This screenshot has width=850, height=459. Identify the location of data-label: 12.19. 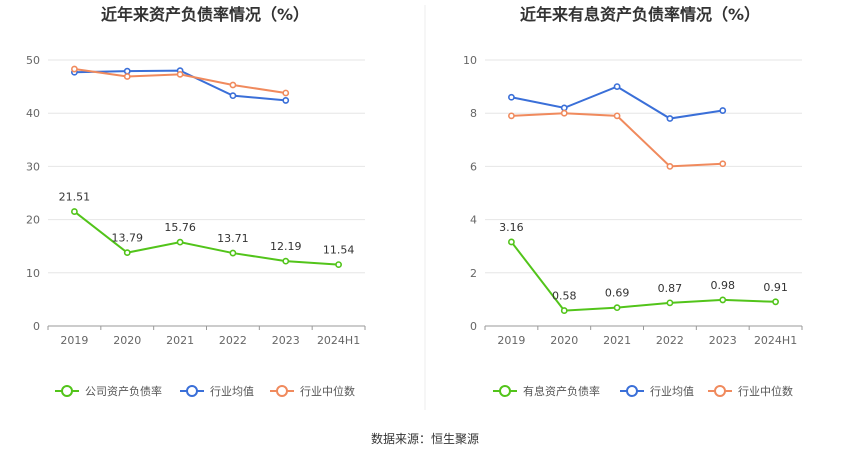
(286, 246).